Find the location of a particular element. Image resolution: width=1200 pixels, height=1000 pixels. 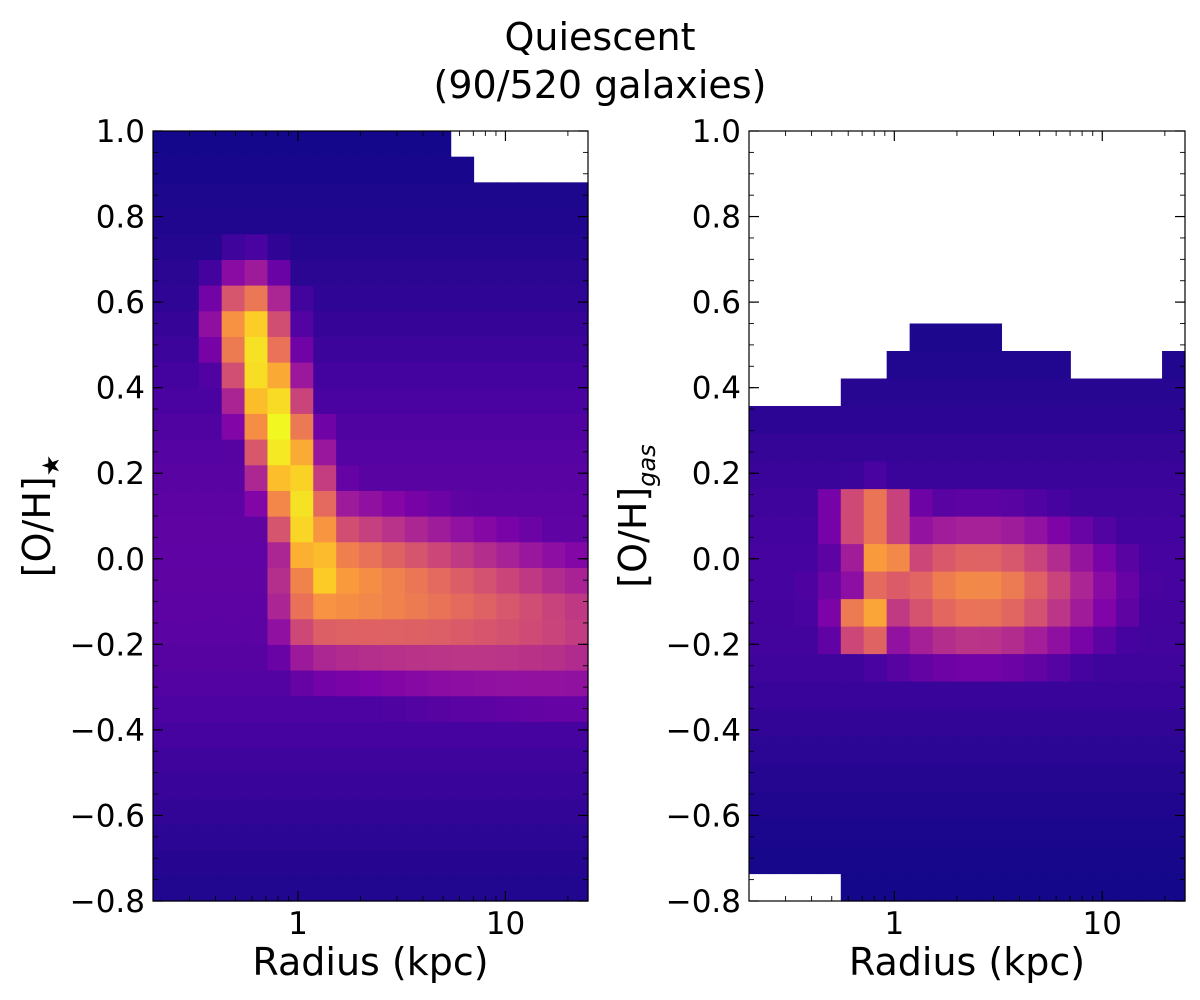

y-tick-label: 1.0 is located at coordinates (120, 132).